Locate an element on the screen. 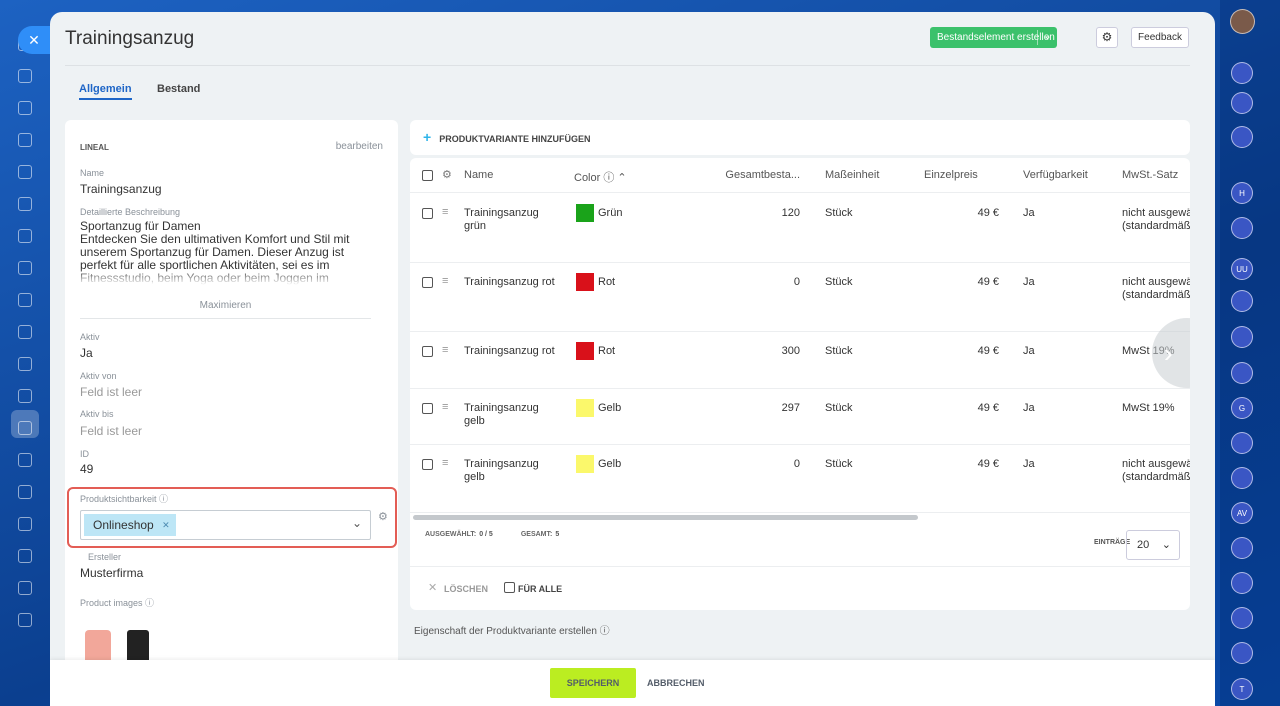  feedback-button: Feedback is located at coordinates (1160, 37).